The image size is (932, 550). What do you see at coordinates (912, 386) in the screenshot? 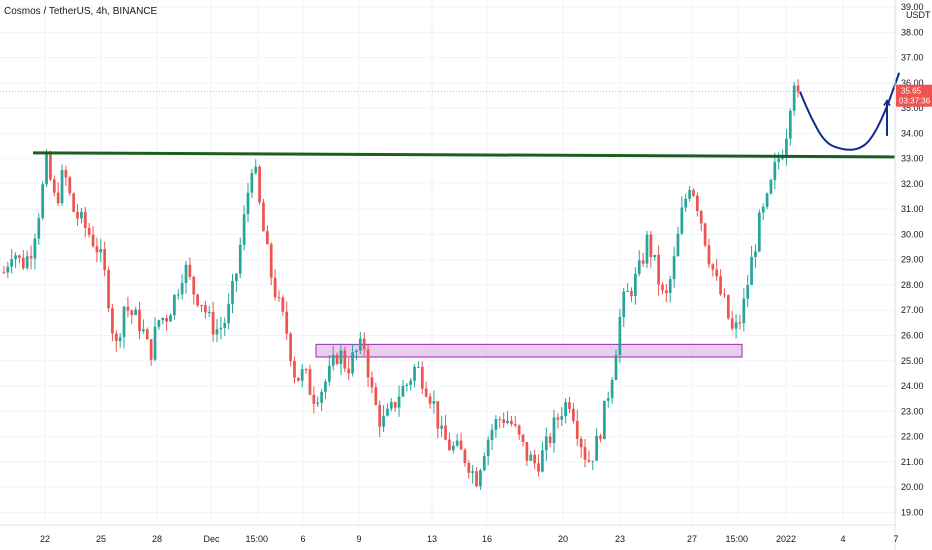
I see `y-tick-label: 24.00` at bounding box center [912, 386].